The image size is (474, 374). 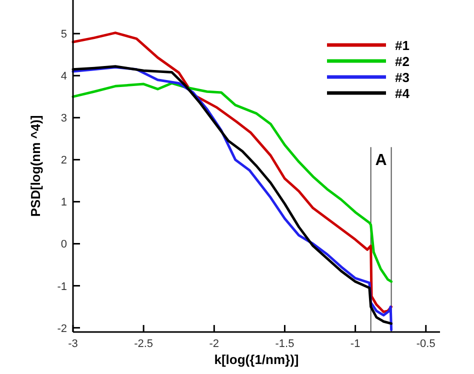 What do you see at coordinates (63, 244) in the screenshot?
I see `y-tick-label: 0` at bounding box center [63, 244].